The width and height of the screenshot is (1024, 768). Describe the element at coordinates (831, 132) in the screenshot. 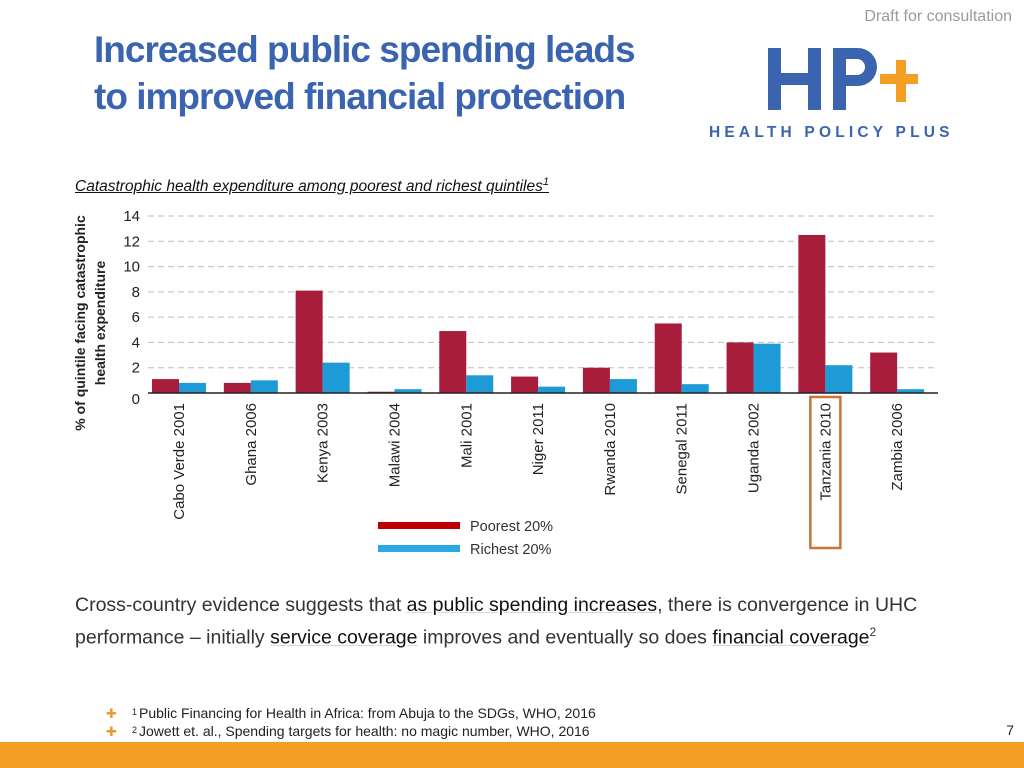

I see `logo-text: HEALTH POLICY PLUS` at that location.